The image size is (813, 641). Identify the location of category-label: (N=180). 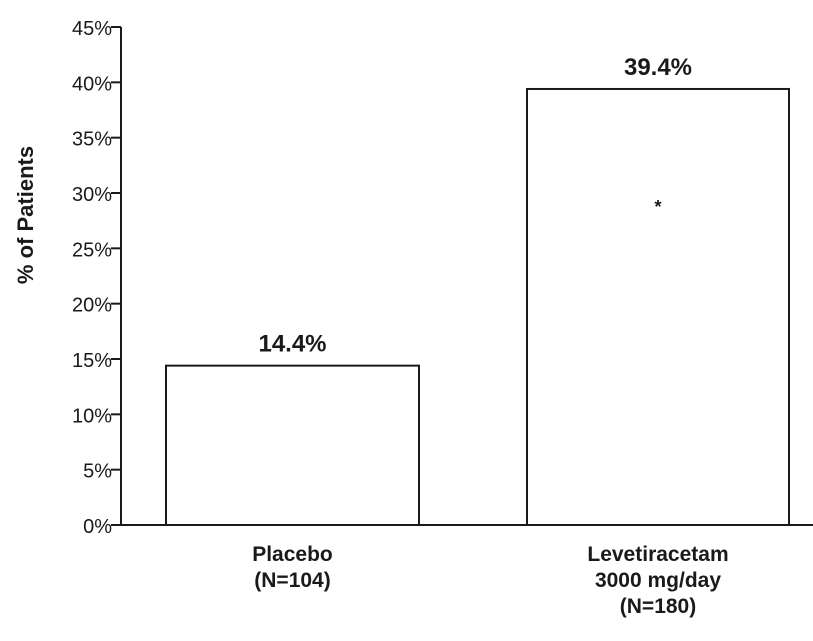
(658, 606).